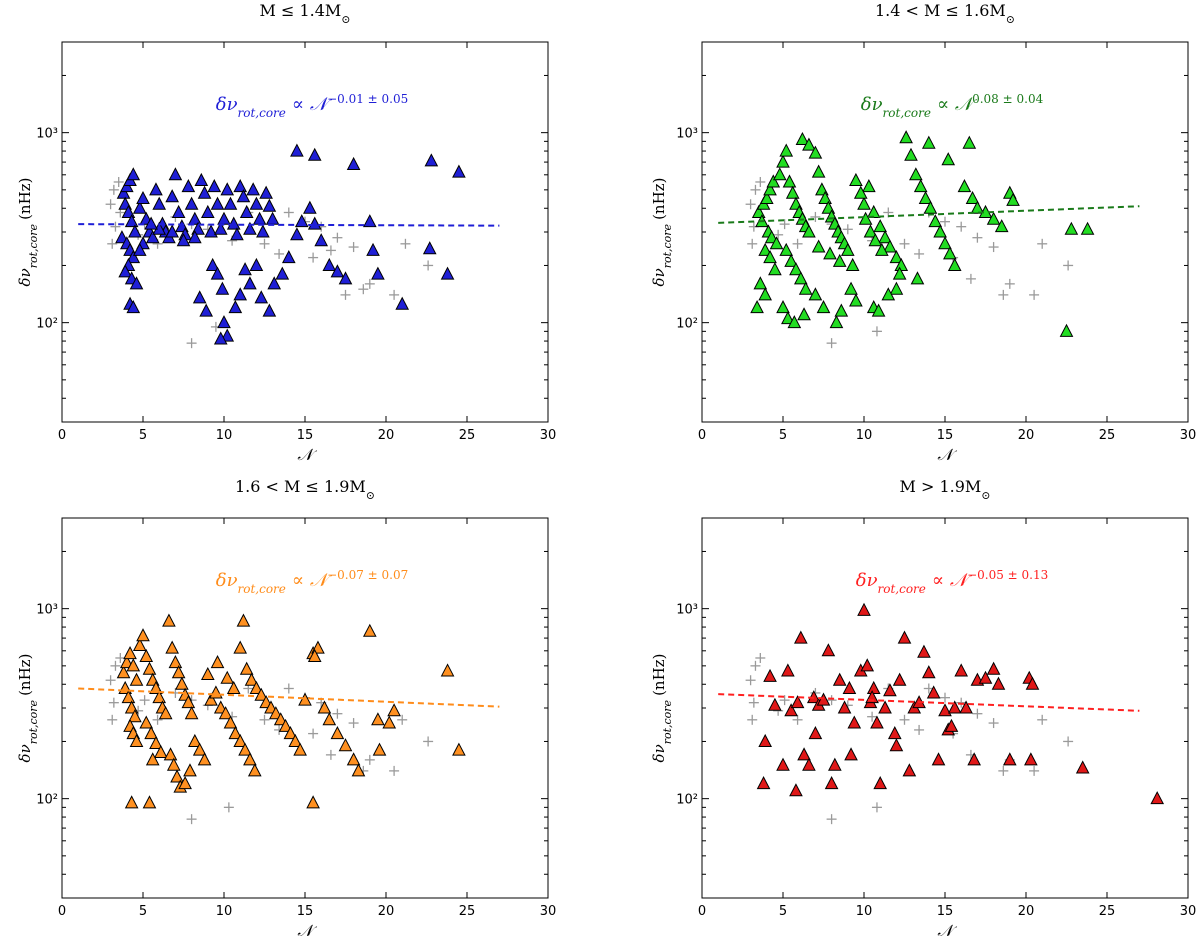  Describe the element at coordinates (945, 435) in the screenshot. I see `x-tick-label: 15` at that location.